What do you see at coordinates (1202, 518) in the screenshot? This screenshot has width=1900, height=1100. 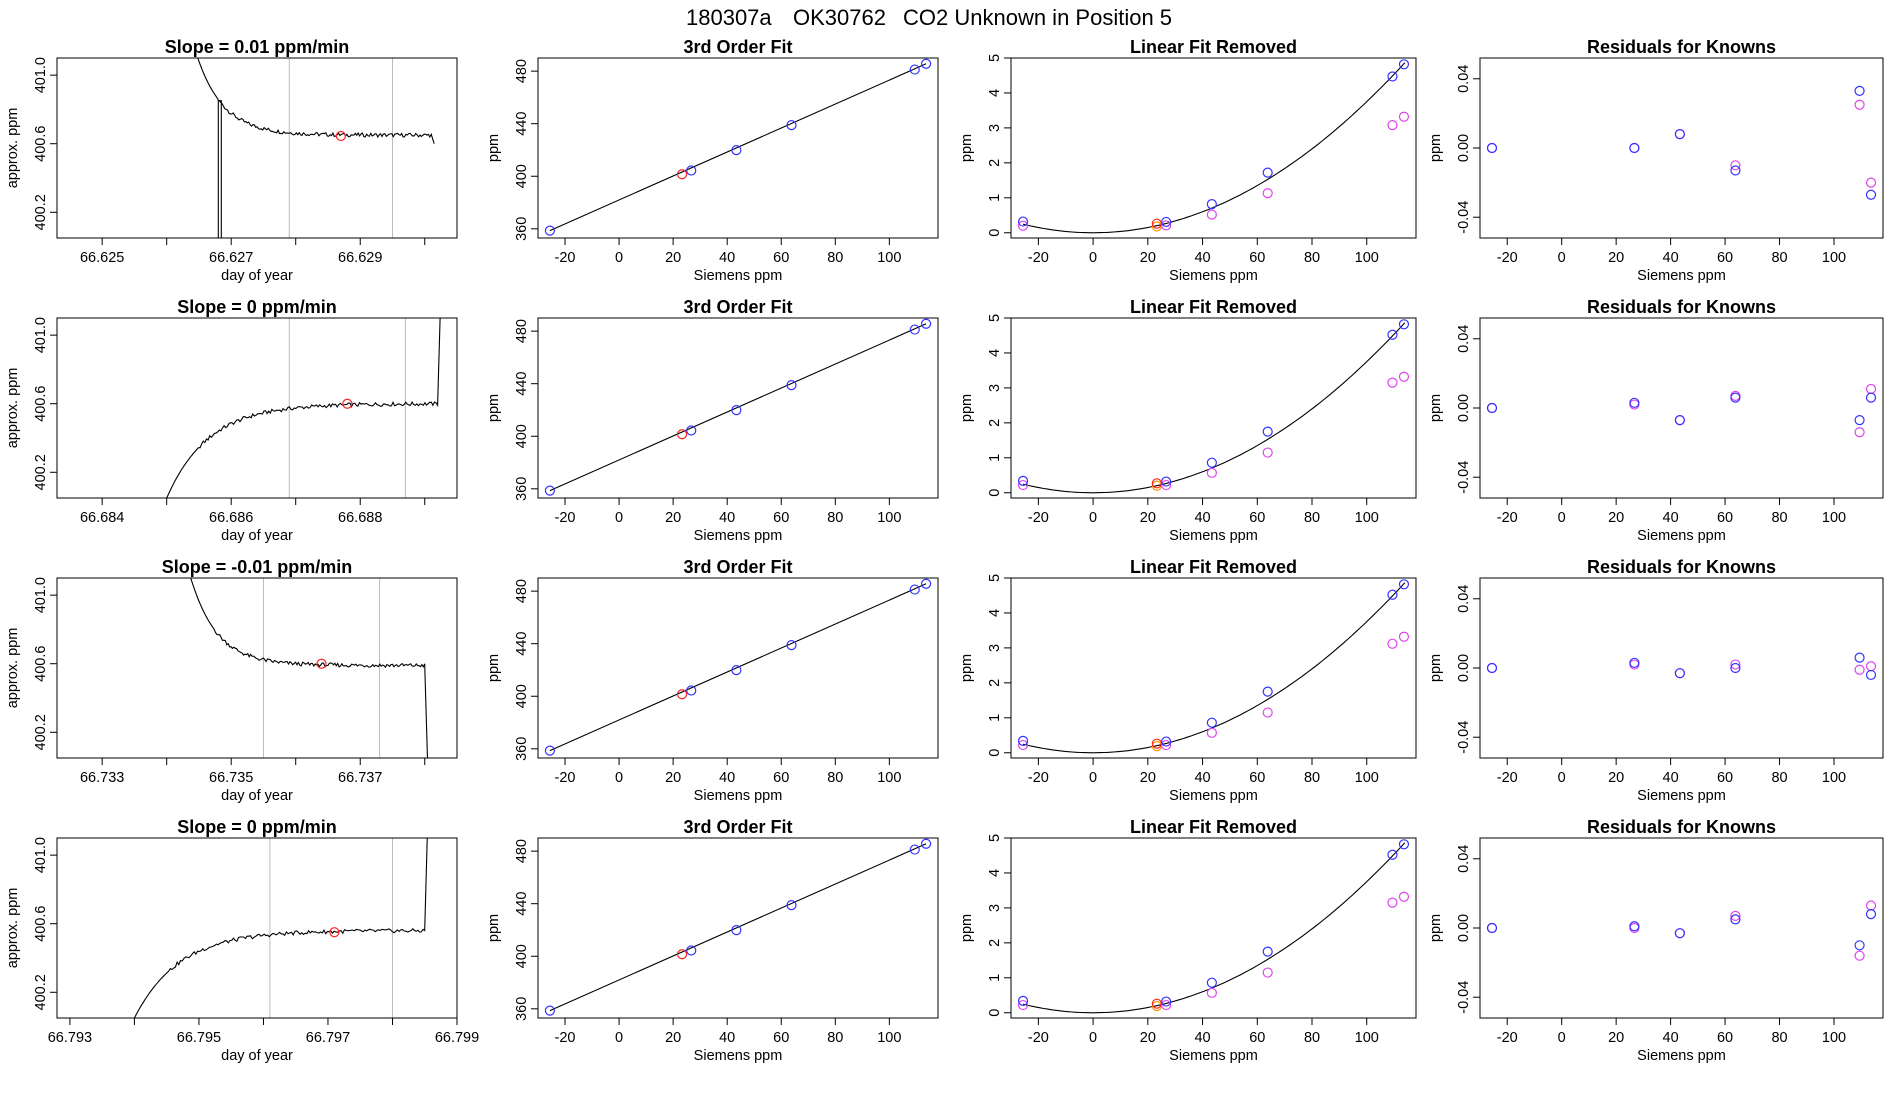 I see `x-tick-label-r1c2-3: 40` at bounding box center [1202, 518].